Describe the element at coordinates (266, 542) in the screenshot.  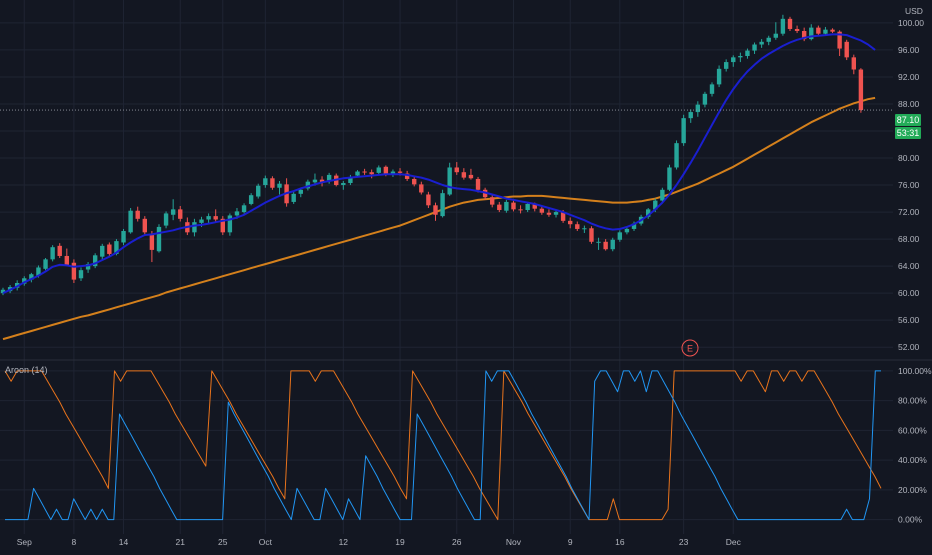
I see `time-tick-label: Oct` at that location.